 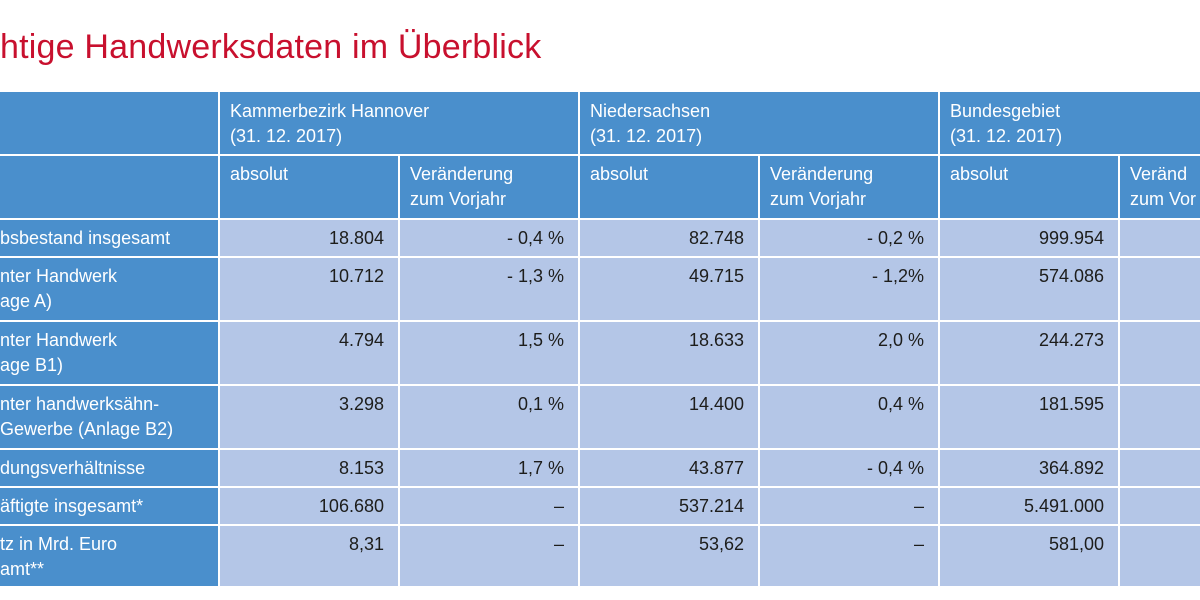 I want to click on group-name: Kammerbezirk Hannover, so click(x=330, y=111).